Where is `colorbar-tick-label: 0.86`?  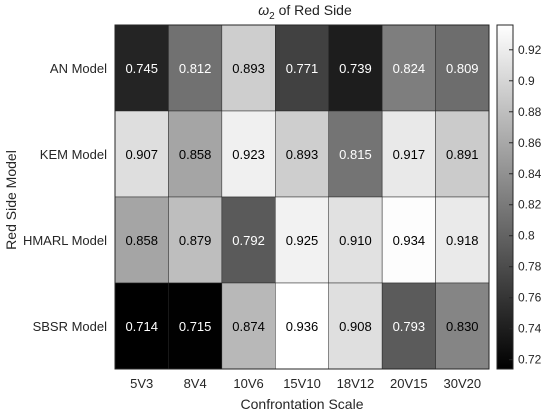 colorbar-tick-label: 0.86 is located at coordinates (530, 143).